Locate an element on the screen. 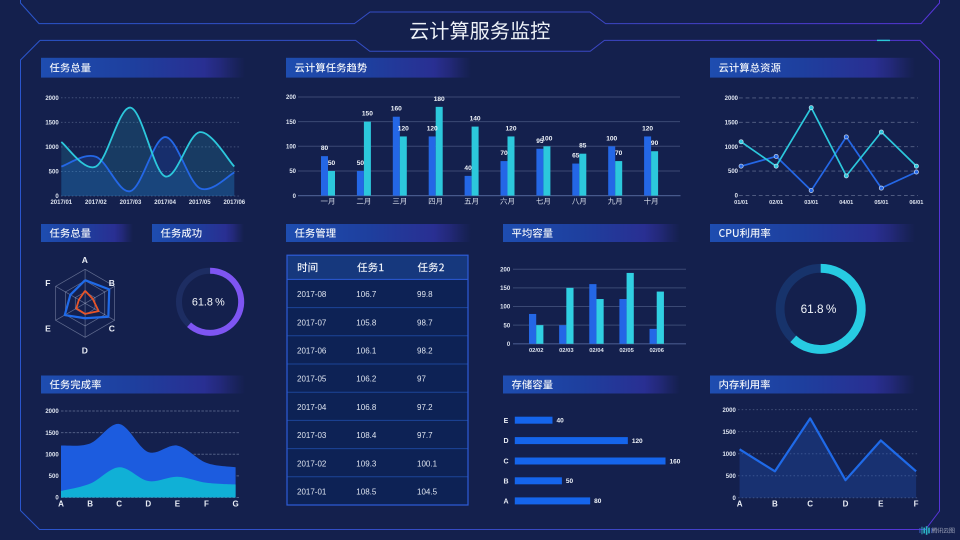  svg-text: 109.3 is located at coordinates (366, 463).